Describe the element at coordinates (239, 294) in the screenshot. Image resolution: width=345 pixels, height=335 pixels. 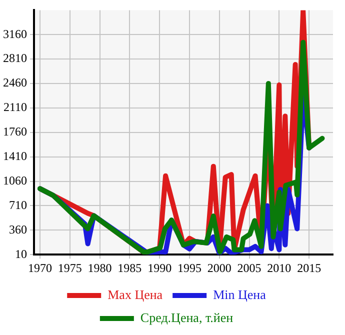
I see `legend-label: Min Цена` at that location.